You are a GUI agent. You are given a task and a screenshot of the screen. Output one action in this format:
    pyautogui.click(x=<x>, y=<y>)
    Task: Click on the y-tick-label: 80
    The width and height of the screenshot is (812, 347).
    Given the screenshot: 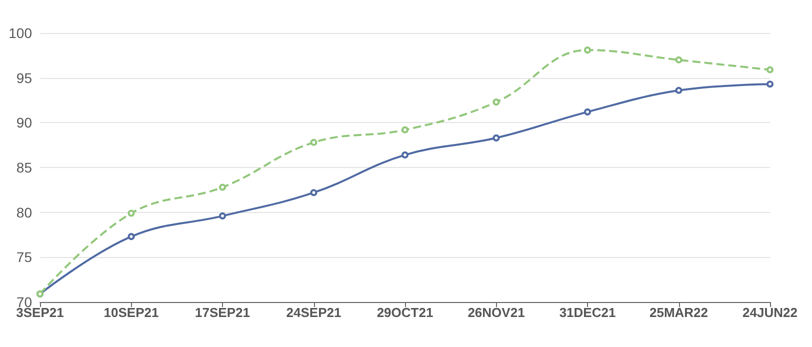 What is the action you would take?
    pyautogui.click(x=24, y=212)
    